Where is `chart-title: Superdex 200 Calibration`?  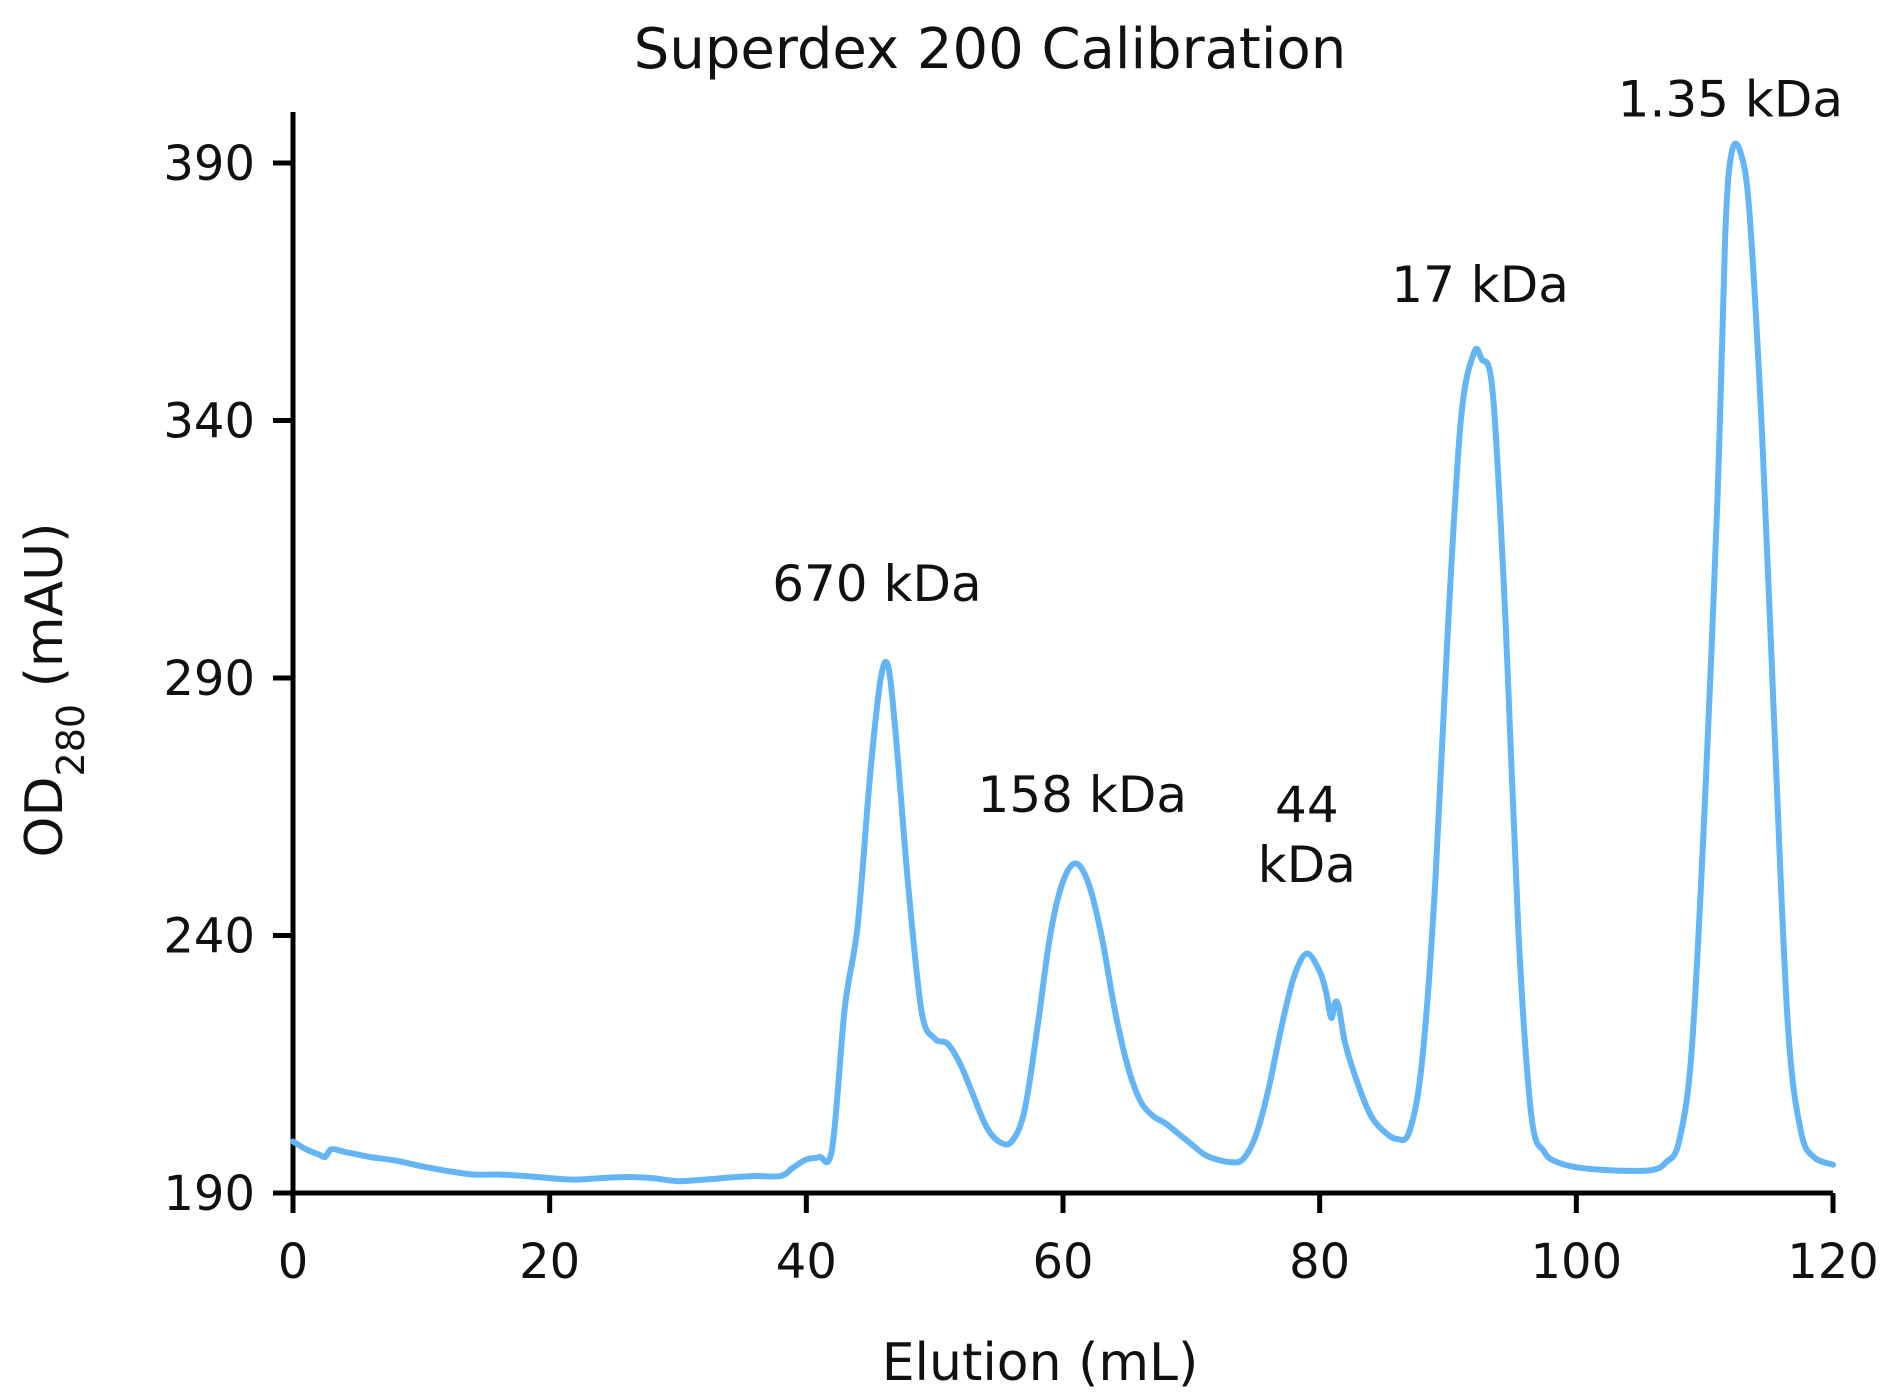
chart-title: Superdex 200 Calibration is located at coordinates (990, 49).